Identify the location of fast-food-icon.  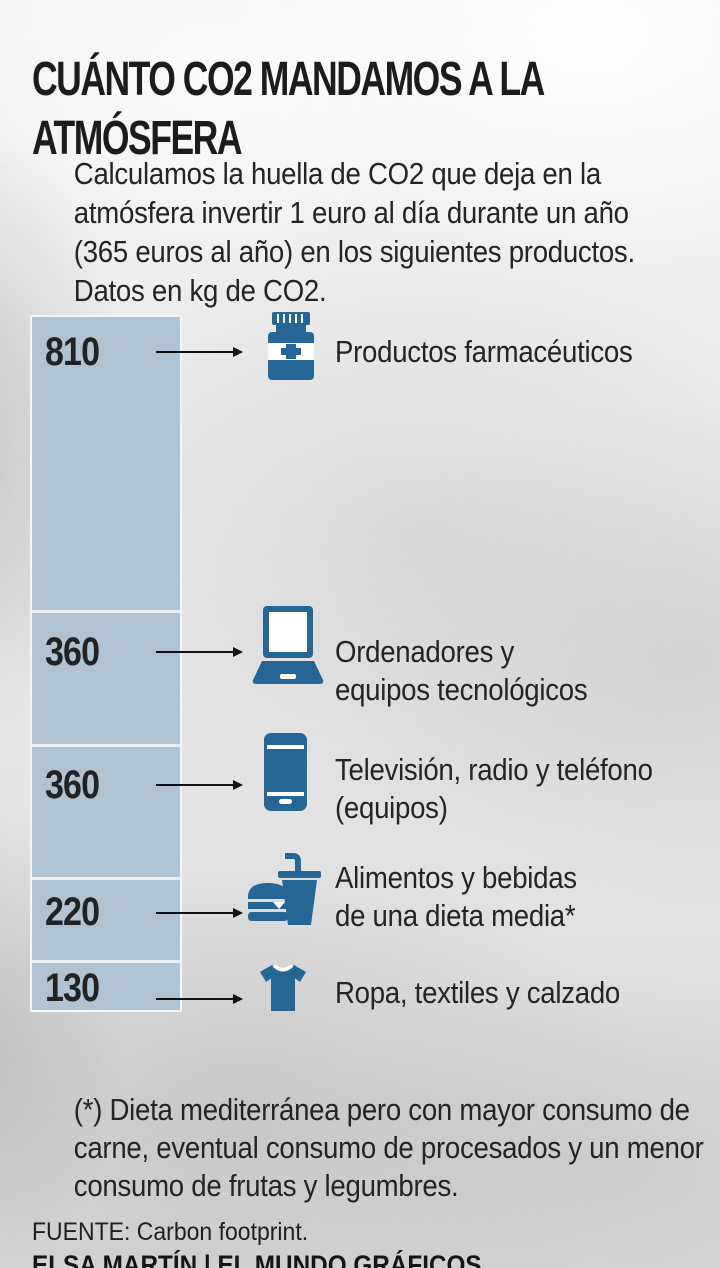
(284, 889).